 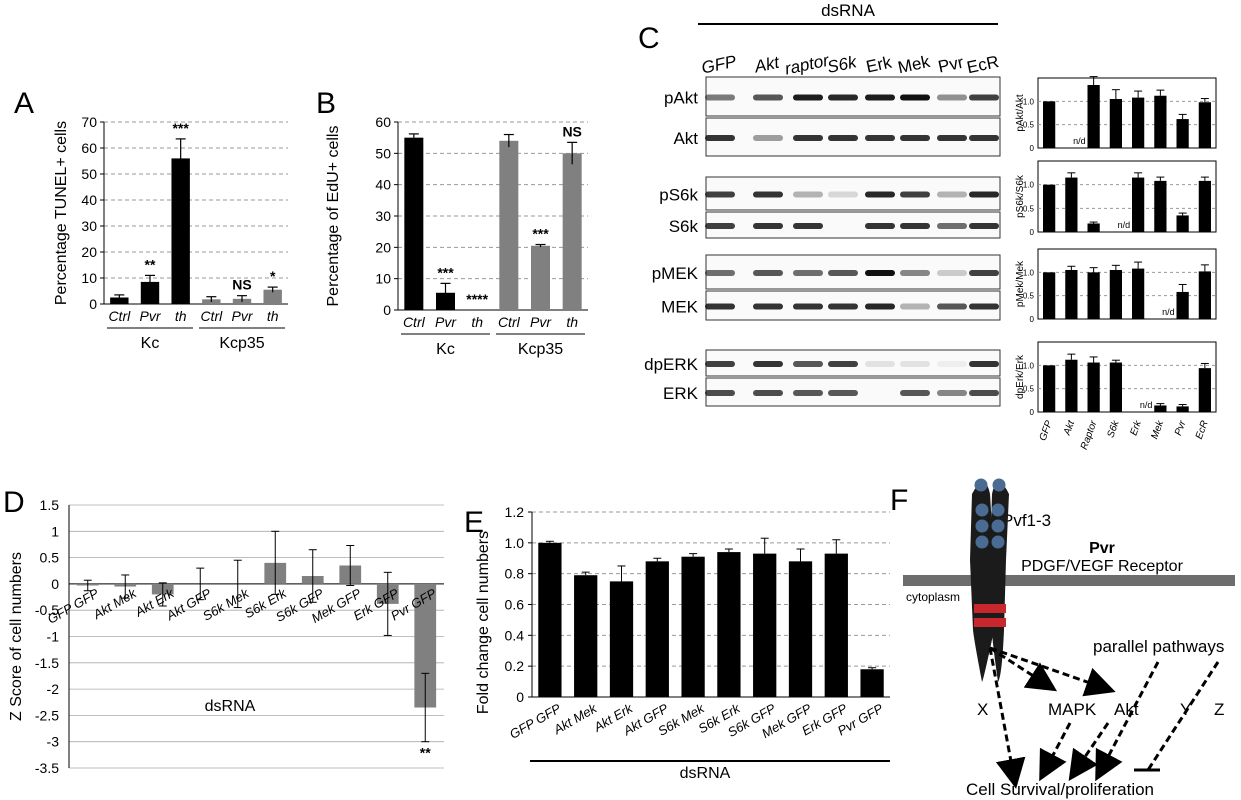 I want to click on y-tick-label: -0.5, so click(x=47, y=610).